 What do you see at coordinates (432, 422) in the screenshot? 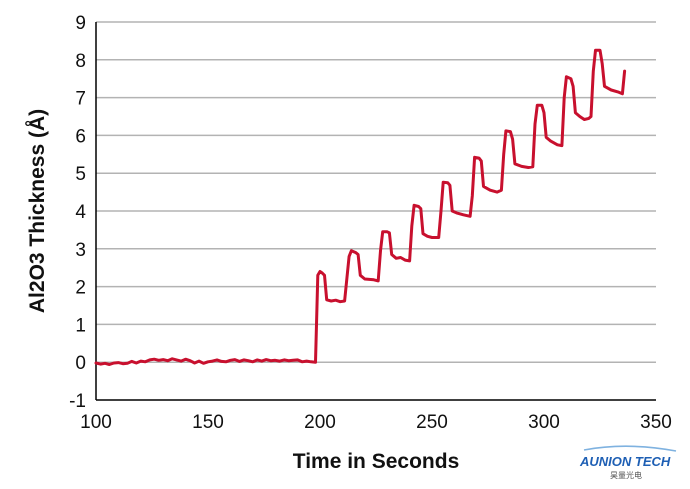
I see `x-tick-label: 250` at bounding box center [432, 422].